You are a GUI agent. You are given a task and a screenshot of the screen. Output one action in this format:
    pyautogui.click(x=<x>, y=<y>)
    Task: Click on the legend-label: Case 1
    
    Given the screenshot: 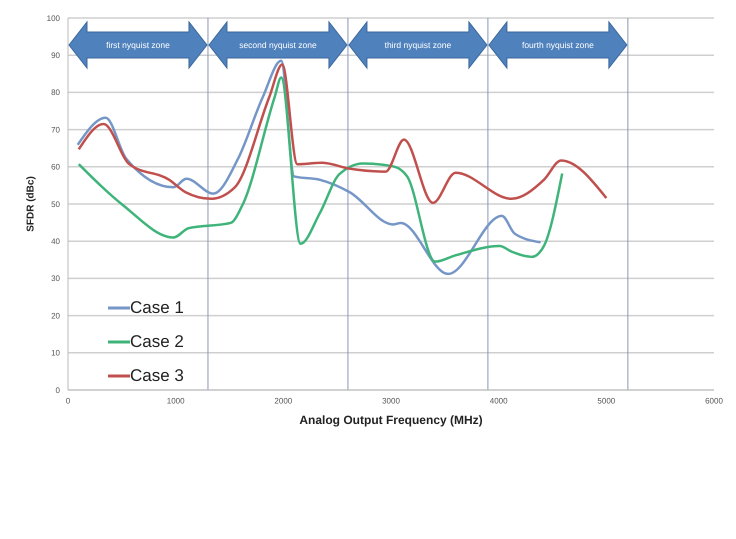 What is the action you would take?
    pyautogui.click(x=157, y=308)
    